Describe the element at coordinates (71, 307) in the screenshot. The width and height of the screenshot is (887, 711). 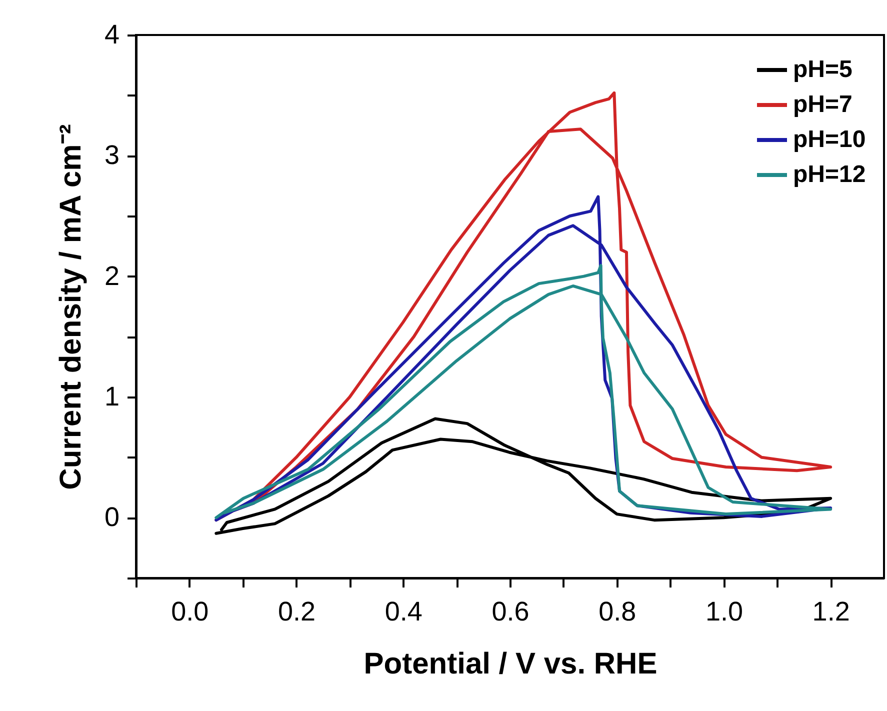
I see `y-axis-title: Current density / mA cm⁻²` at that location.